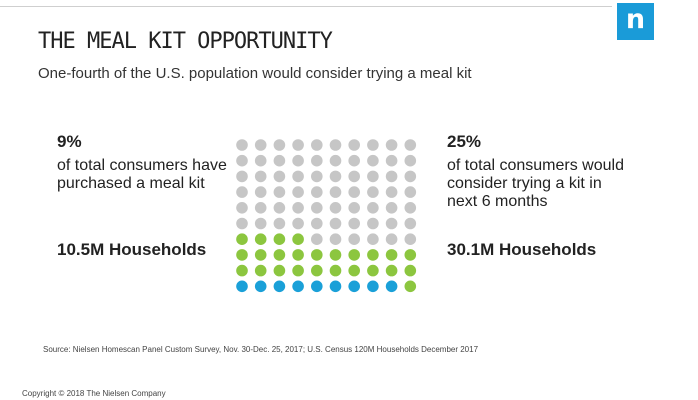 This screenshot has height=400, width=698. I want to click on page-title: THE MEAL KIT OPPORTUNITY, so click(185, 41).